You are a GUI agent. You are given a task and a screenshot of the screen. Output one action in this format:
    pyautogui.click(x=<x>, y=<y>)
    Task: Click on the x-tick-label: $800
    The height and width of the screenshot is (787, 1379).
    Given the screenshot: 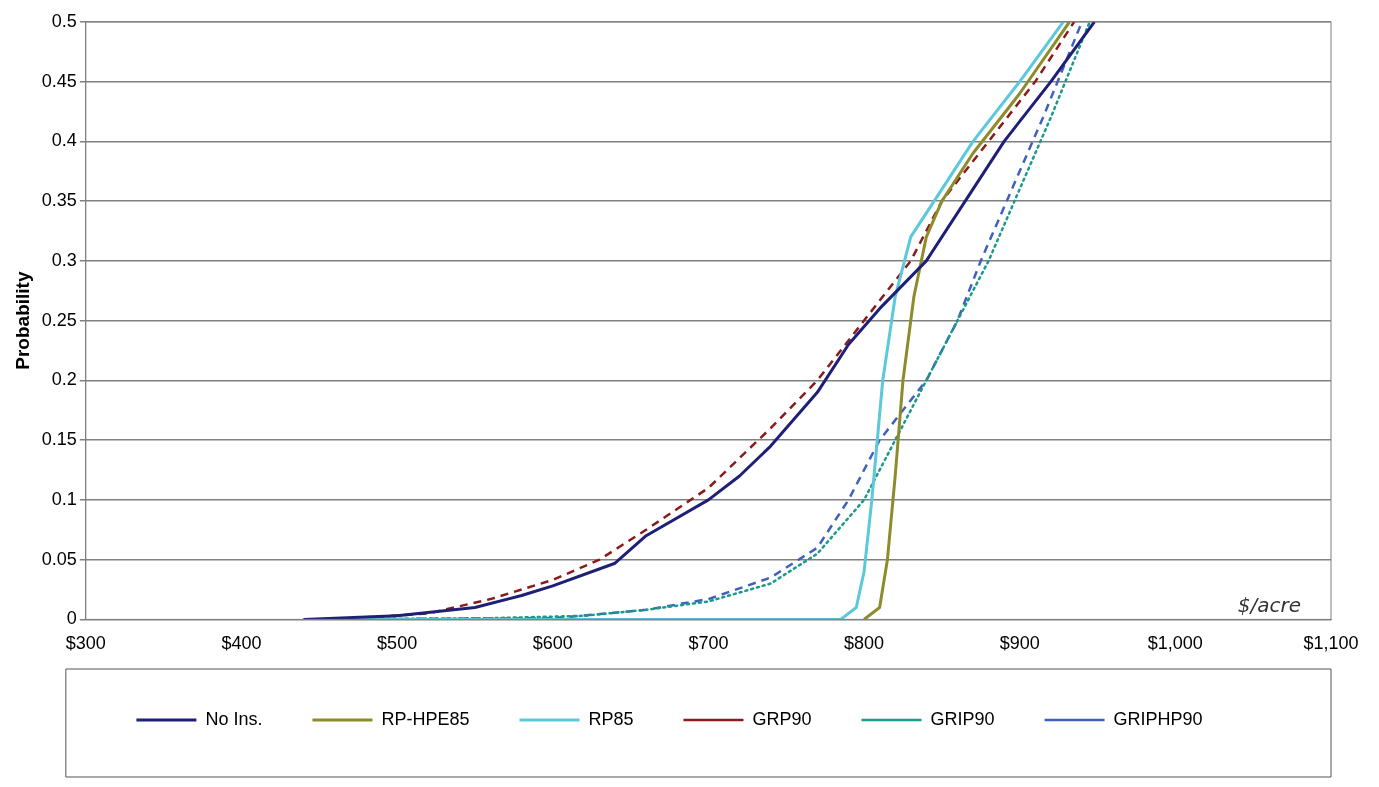 What is the action you would take?
    pyautogui.click(x=864, y=643)
    